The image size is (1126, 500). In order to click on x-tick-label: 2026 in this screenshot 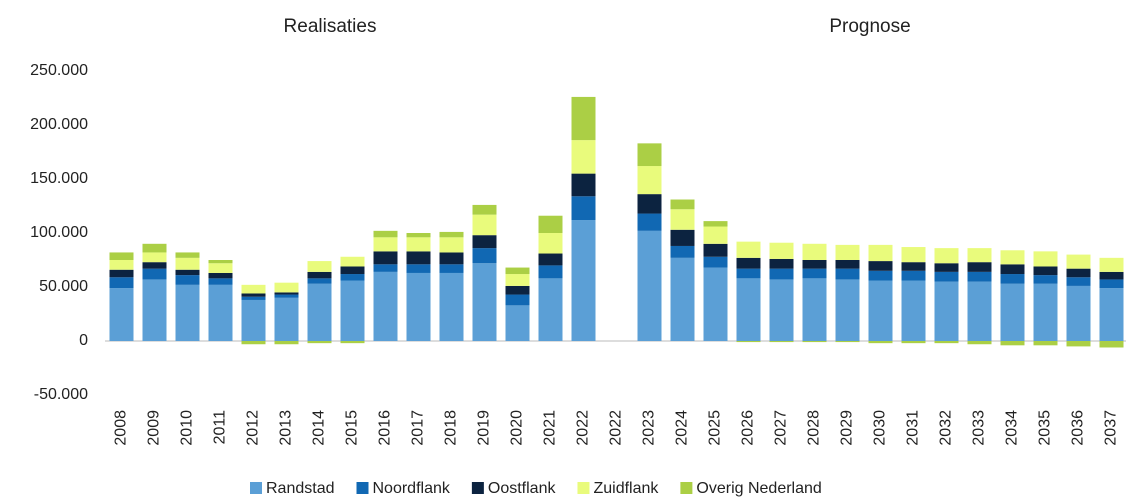, I will do `click(748, 428)`.